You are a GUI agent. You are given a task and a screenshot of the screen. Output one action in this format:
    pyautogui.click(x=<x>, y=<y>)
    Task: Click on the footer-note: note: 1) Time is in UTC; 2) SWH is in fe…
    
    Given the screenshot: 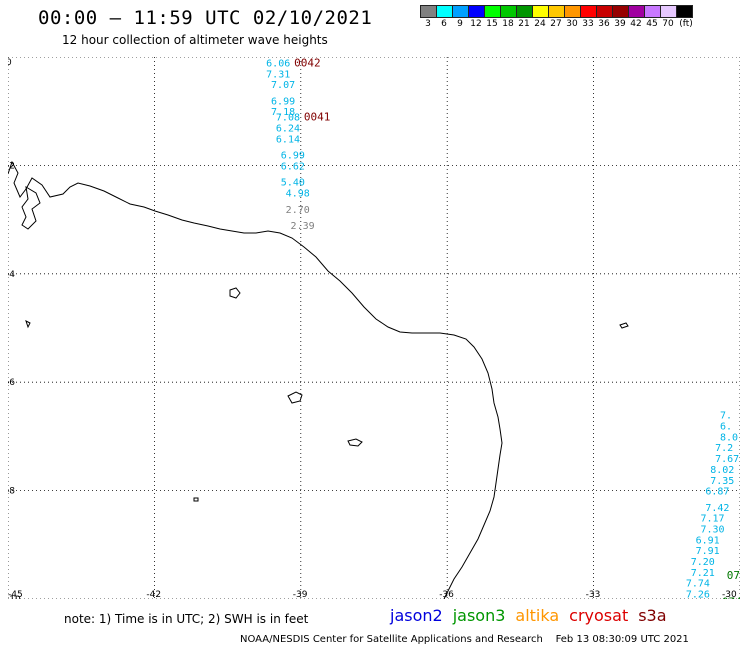 What is the action you would take?
    pyautogui.click(x=186, y=619)
    